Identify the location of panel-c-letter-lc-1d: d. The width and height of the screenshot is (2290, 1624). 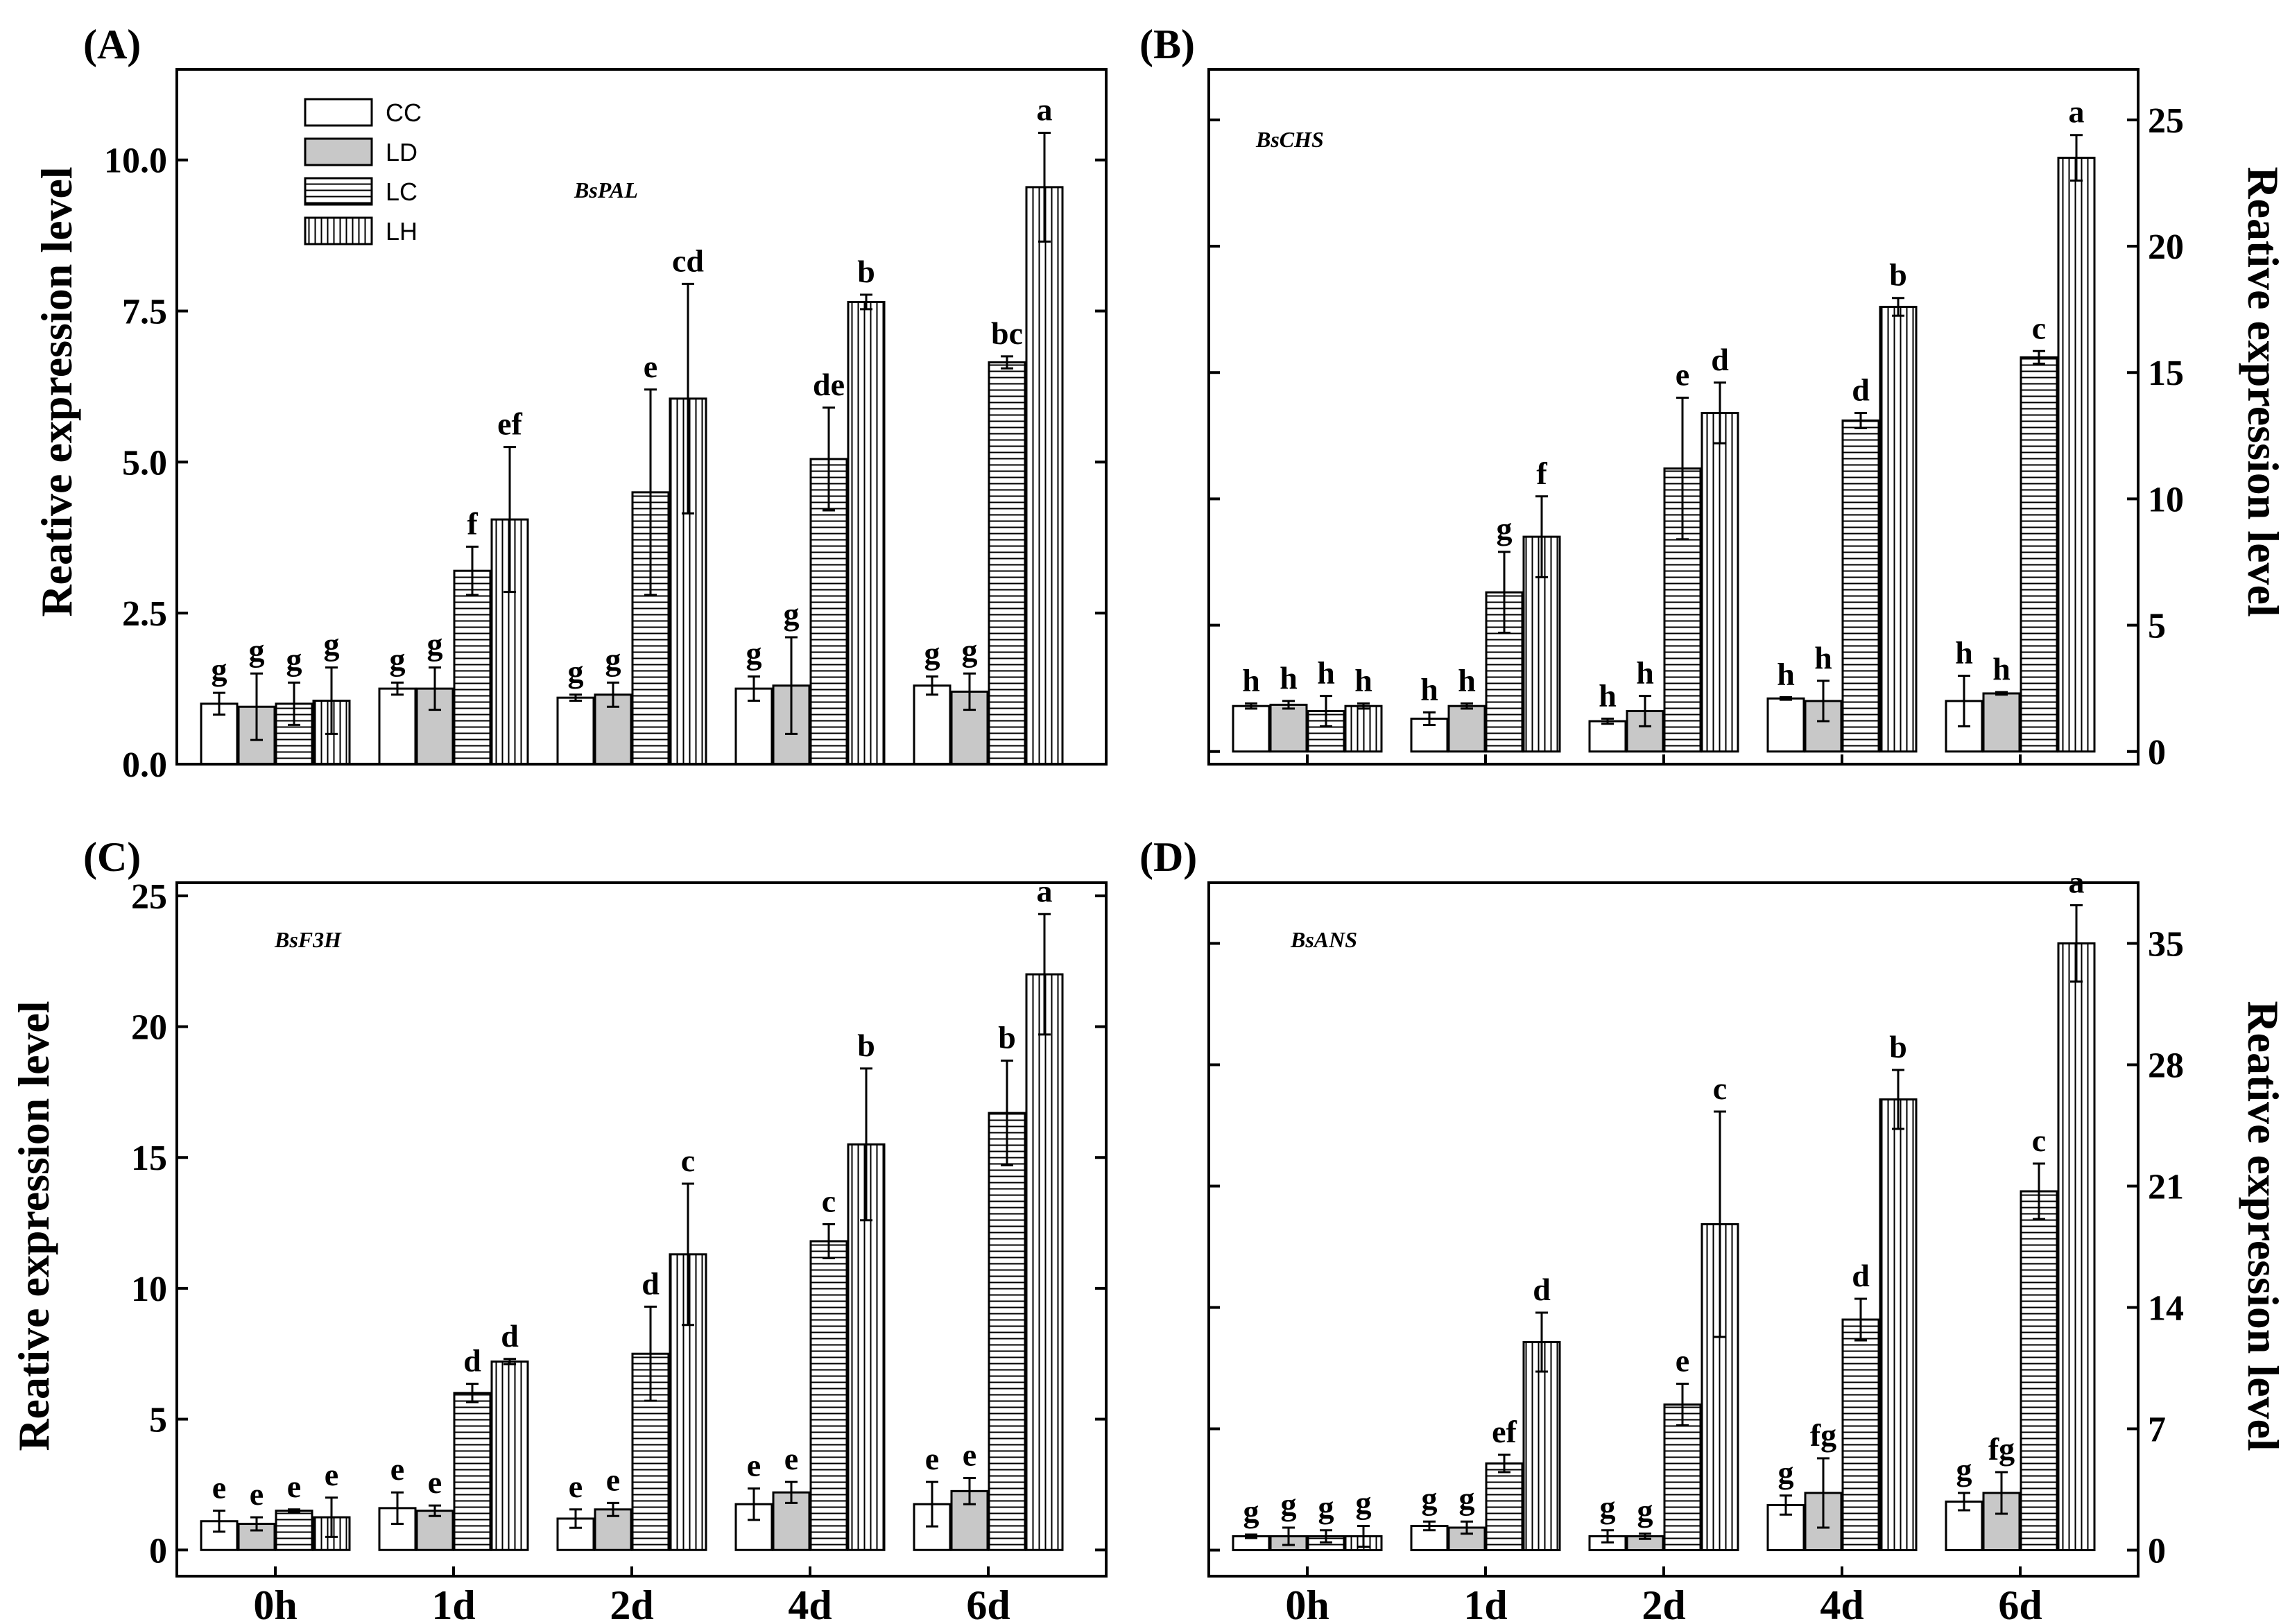
(472, 1361).